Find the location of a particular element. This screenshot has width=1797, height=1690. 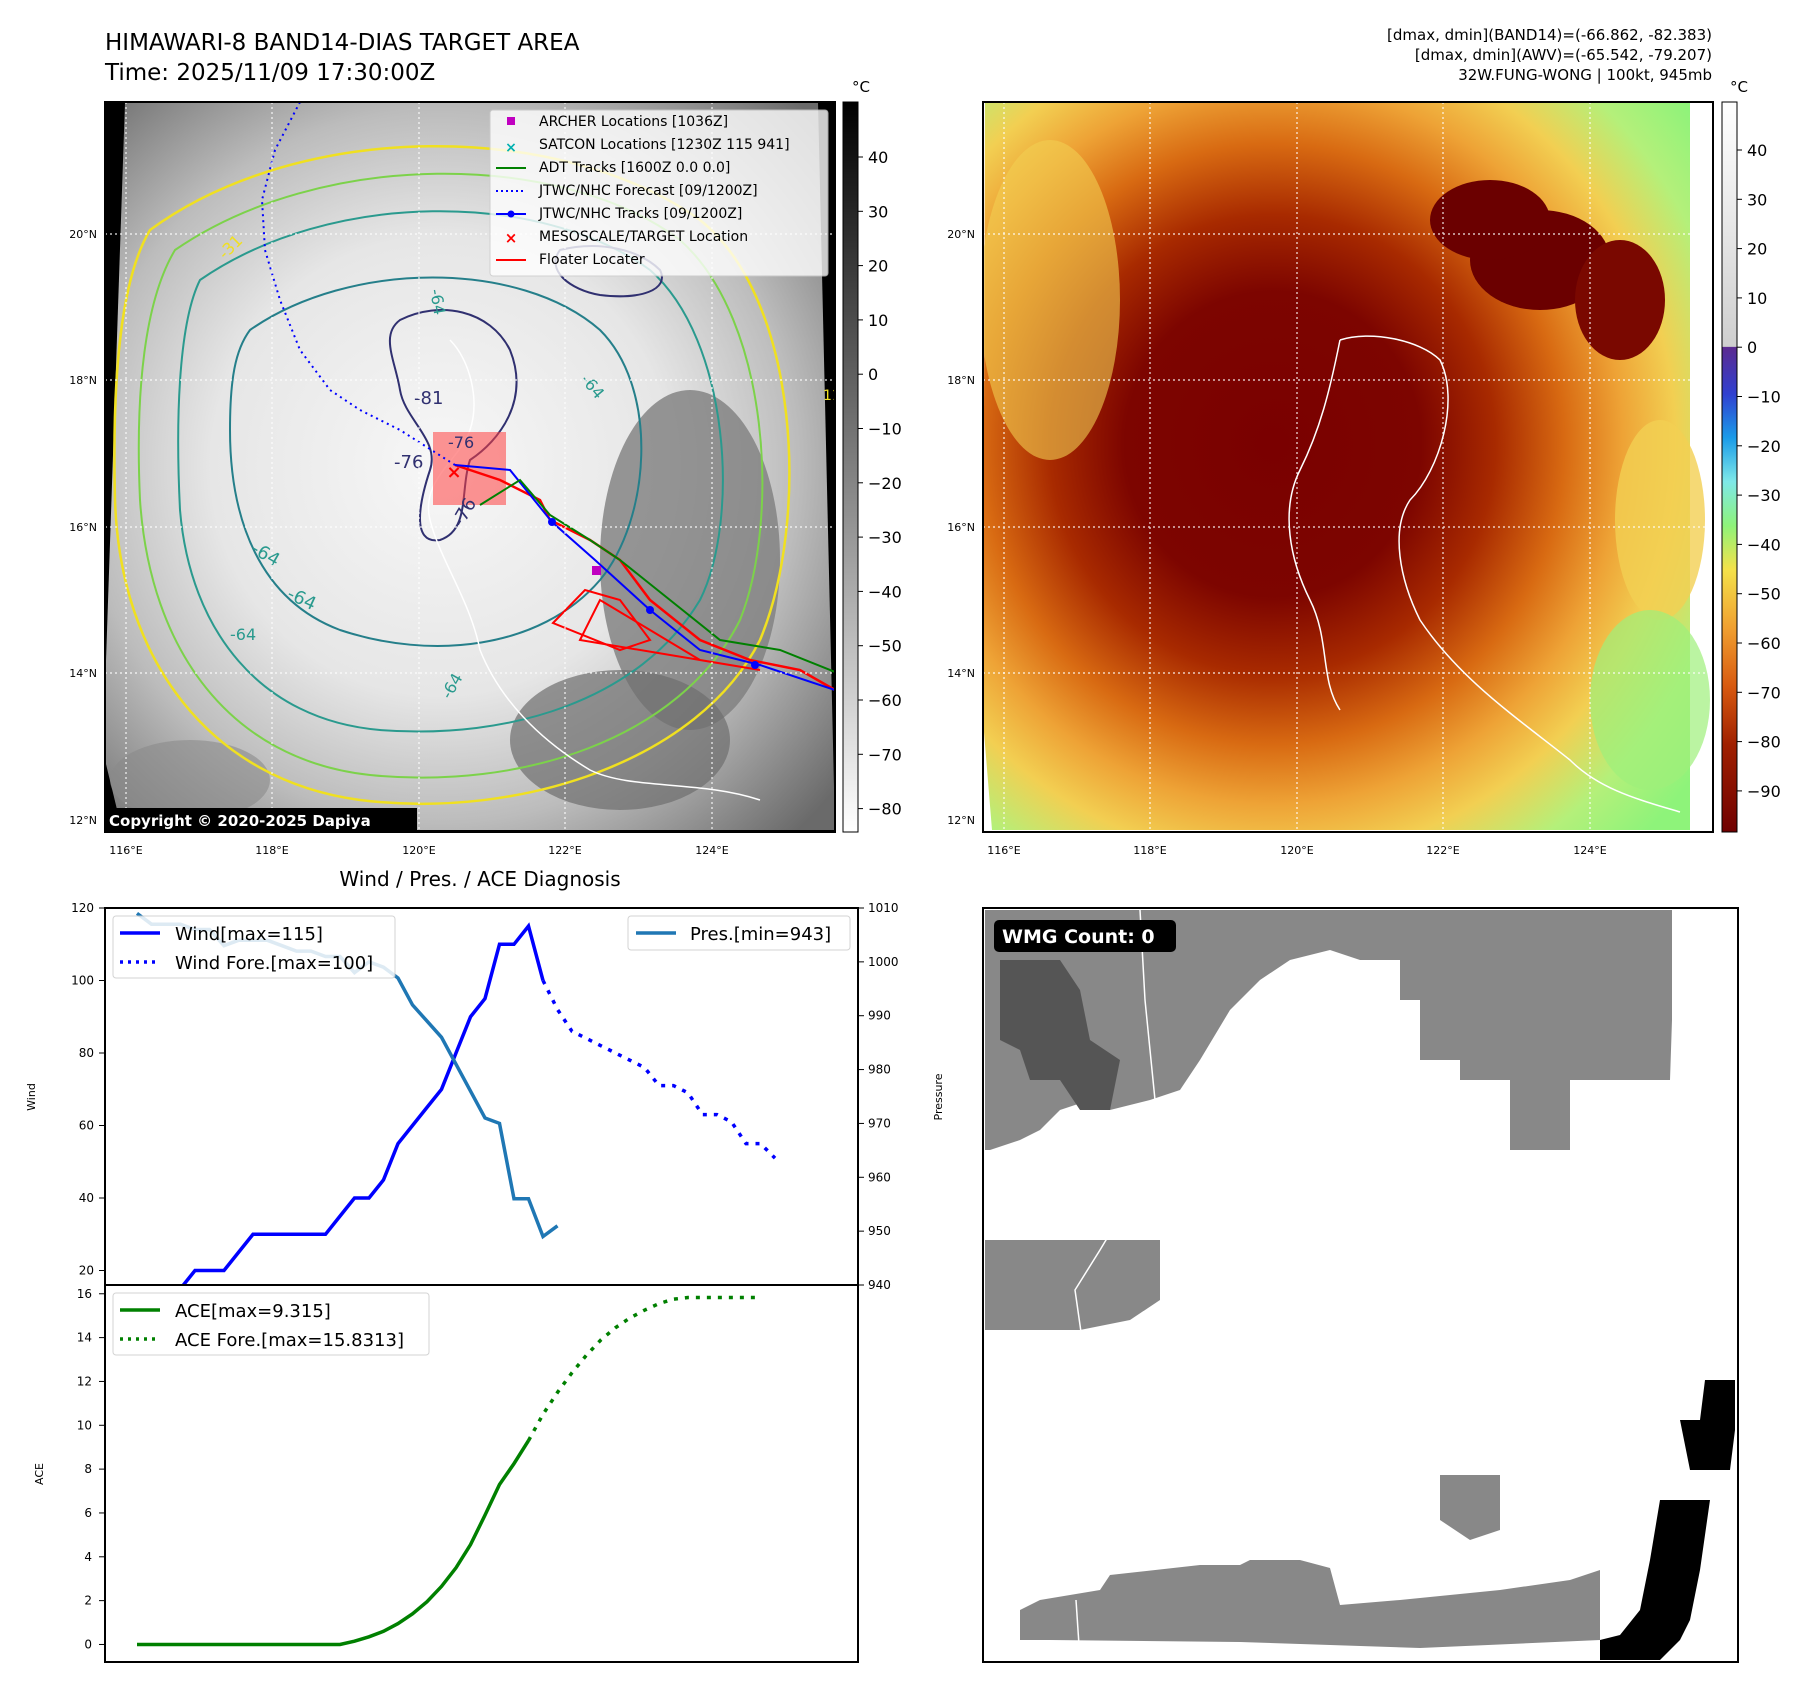

pressure-ylabel: Pressure is located at coordinates (938, 1096).